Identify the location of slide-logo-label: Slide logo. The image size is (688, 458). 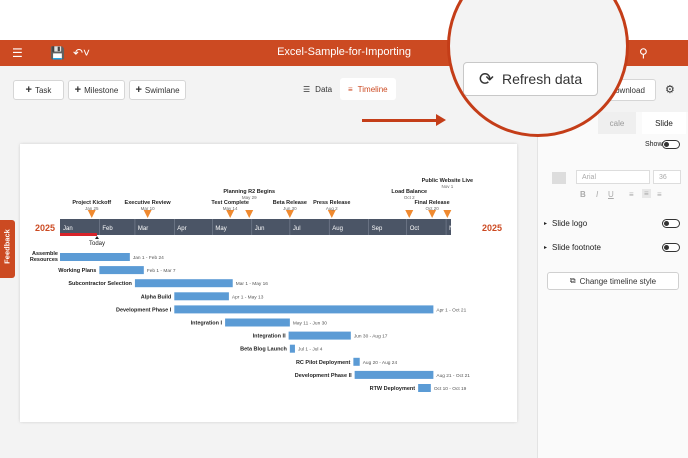
(570, 223).